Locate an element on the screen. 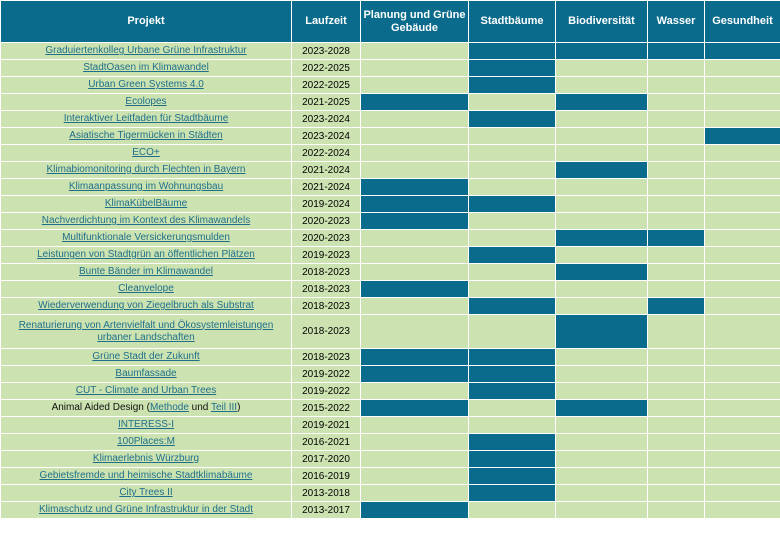 Image resolution: width=780 pixels, height=540 pixels. runtime-cell: 2022-2025 is located at coordinates (326, 68).